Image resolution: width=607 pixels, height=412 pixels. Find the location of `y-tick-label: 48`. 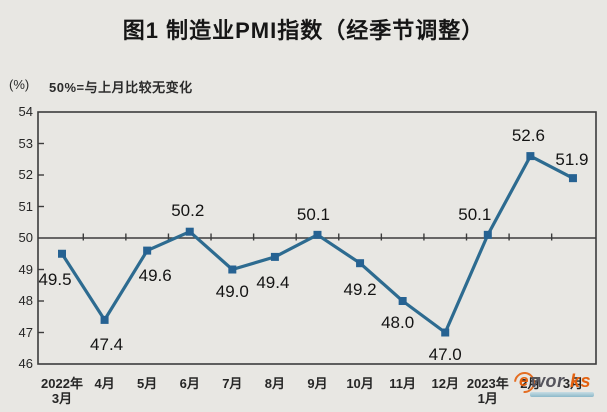

y-tick-label: 48 is located at coordinates (25, 300).